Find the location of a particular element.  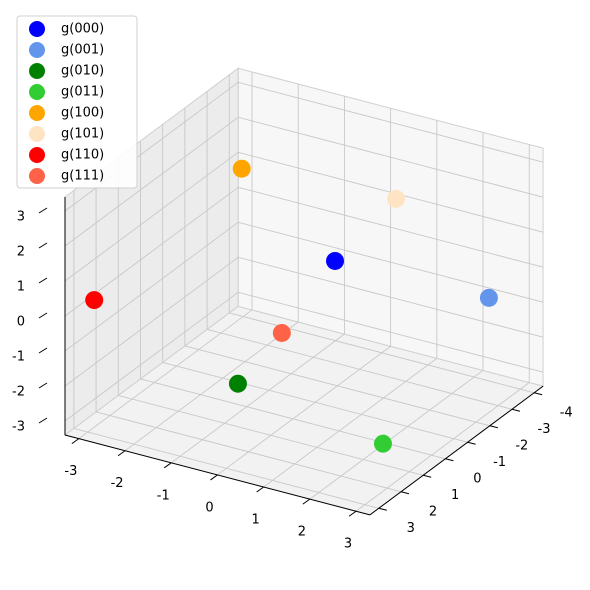

z-tick-label: -1 is located at coordinates (18, 357).